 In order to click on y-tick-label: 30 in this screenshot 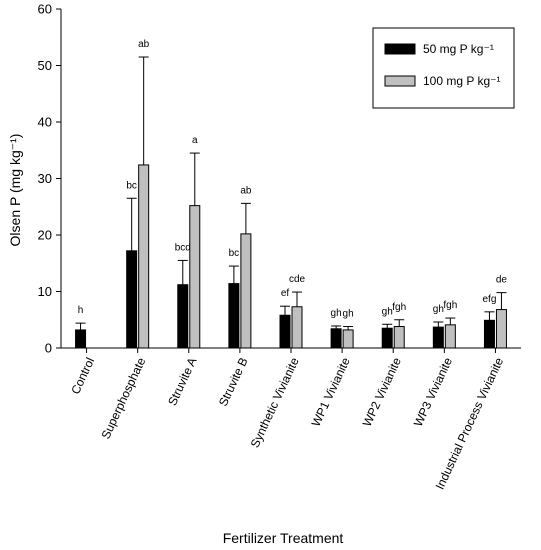, I will do `click(45, 178)`.